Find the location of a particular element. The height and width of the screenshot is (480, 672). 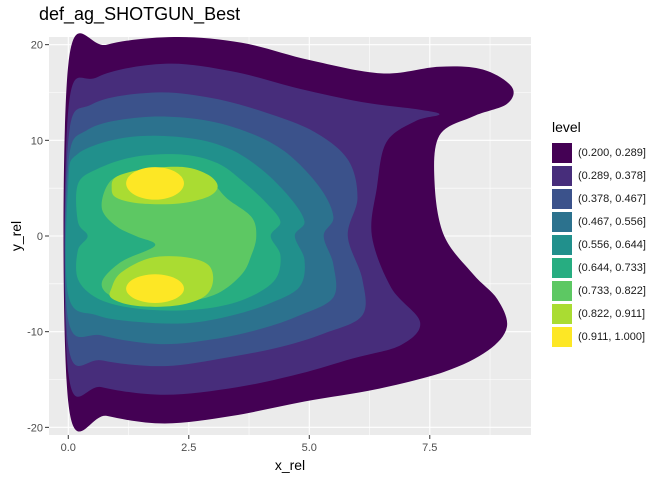

x-axis-title: x_rel is located at coordinates (290, 465).